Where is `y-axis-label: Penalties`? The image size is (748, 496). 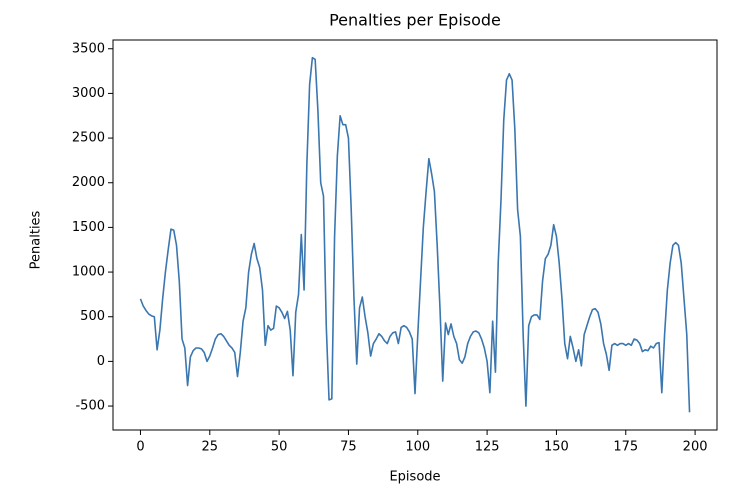 y-axis-label: Penalties is located at coordinates (36, 239).